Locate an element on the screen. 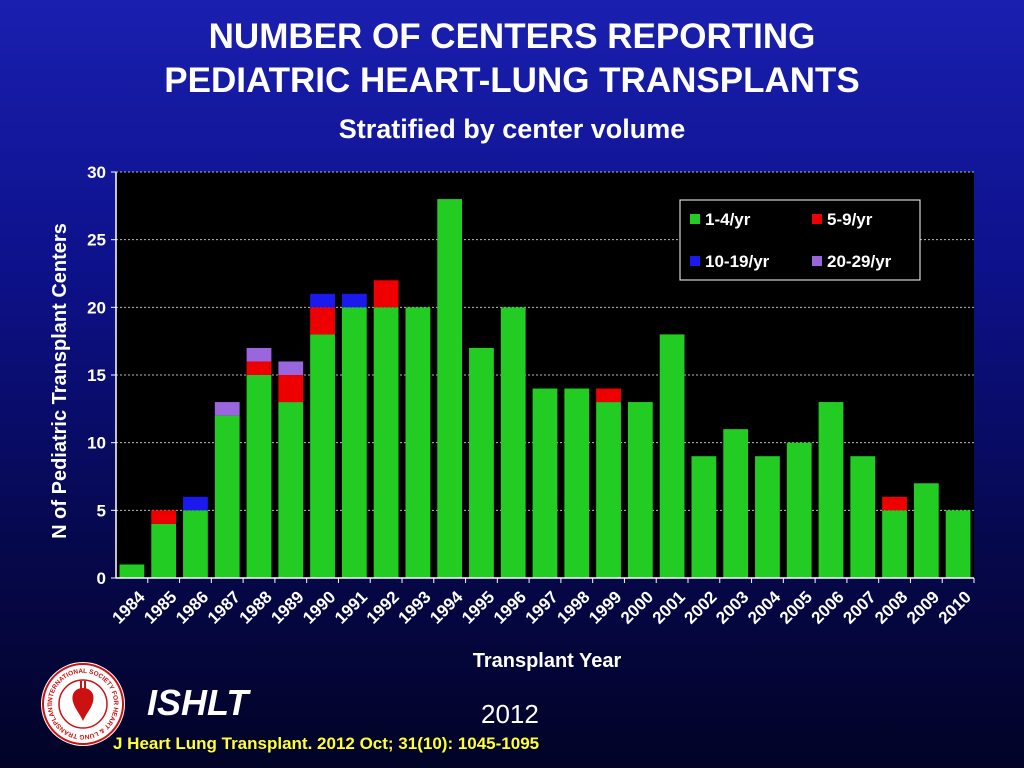 This screenshot has height=768, width=1024. x-tick-label: 1985 is located at coordinates (160, 607).